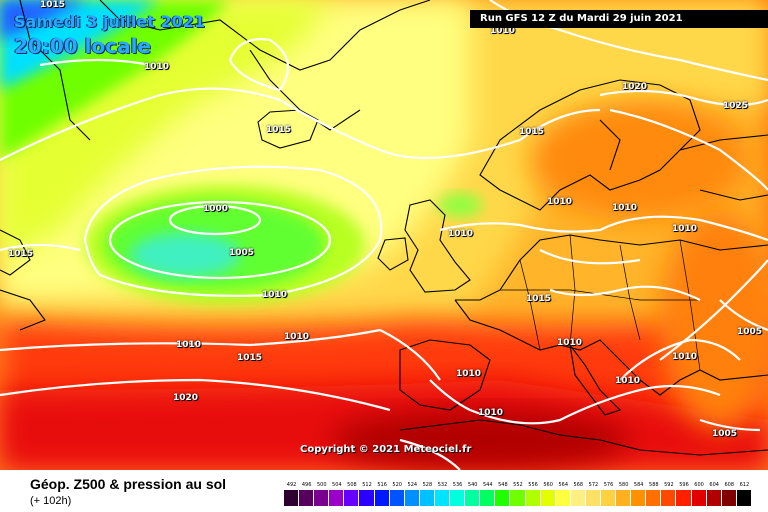  I want to click on field-title: Géop. Z500 & pression au sol, so click(128, 484).